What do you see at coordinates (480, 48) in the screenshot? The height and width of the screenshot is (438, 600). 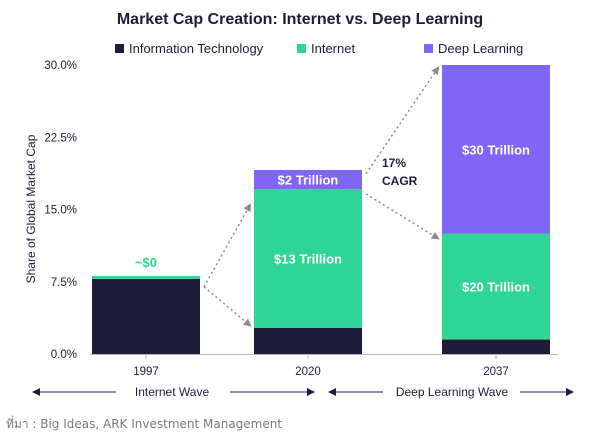 I see `legend-label-deep-learning: Deep Learning` at bounding box center [480, 48].